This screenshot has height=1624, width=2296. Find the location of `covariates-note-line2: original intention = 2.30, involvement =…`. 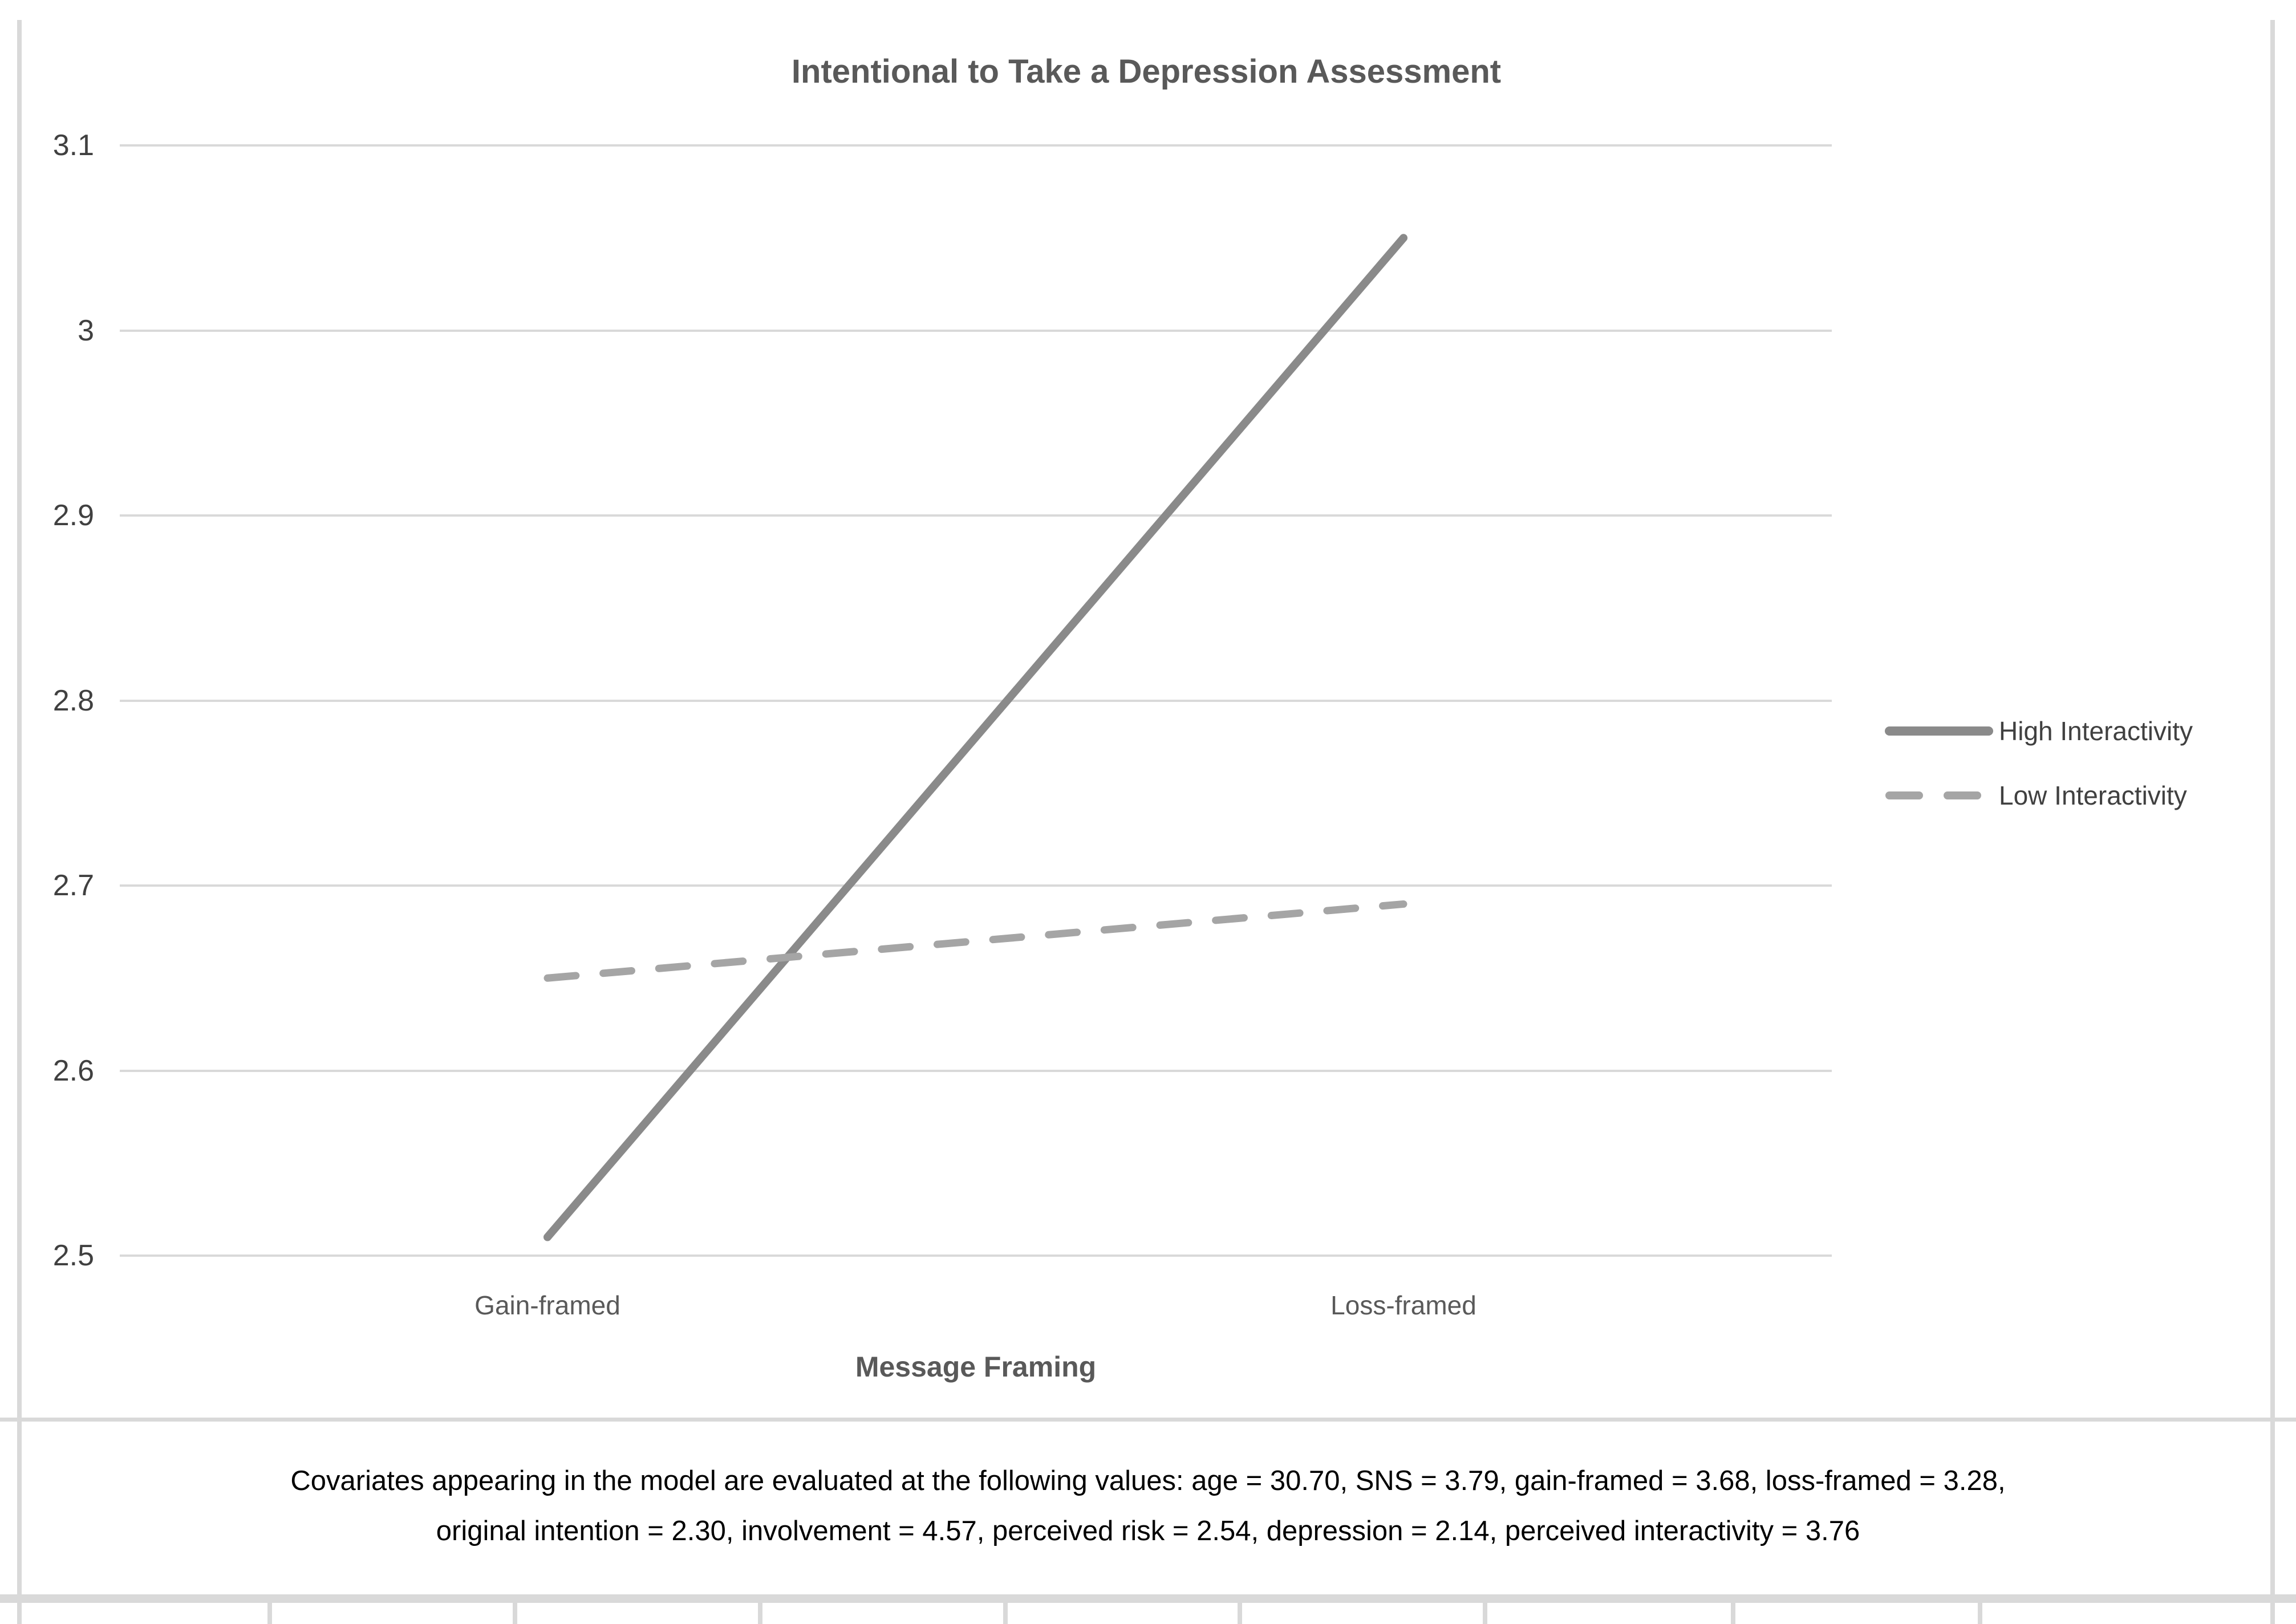

covariates-note-line2: original intention = 2.30, involvement =… is located at coordinates (1148, 1531).